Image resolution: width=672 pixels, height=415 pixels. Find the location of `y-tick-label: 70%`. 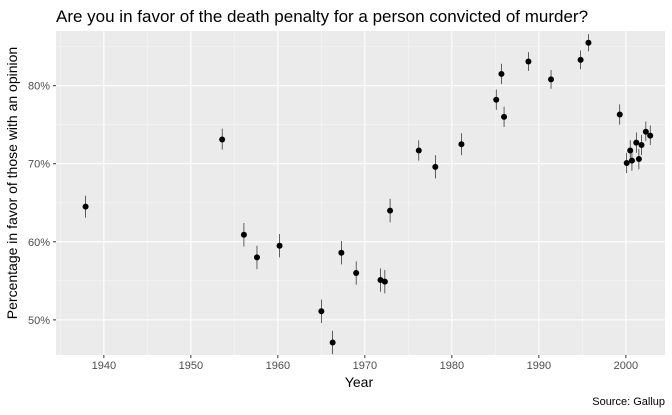

y-tick-label: 70% is located at coordinates (39, 165).